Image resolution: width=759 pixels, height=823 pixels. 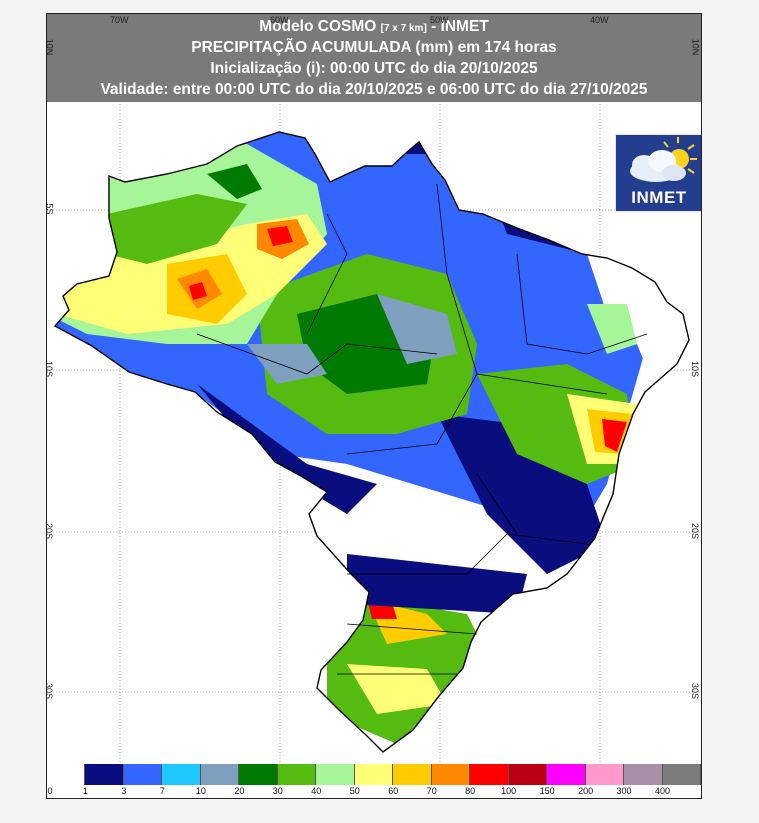 I want to click on legend-label: 10, so click(x=200, y=791).